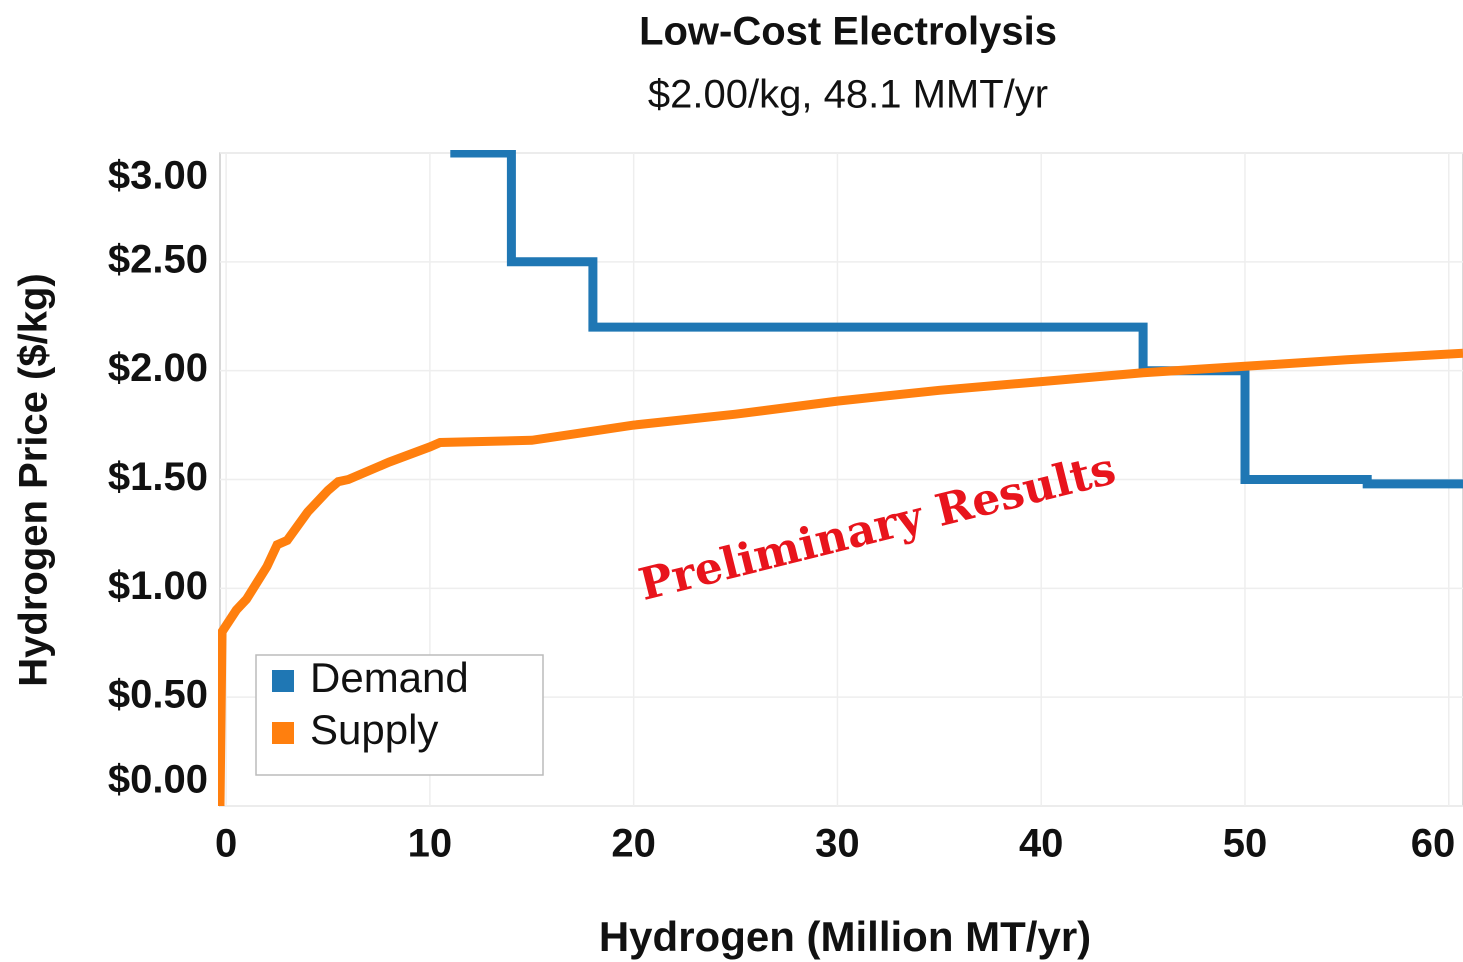 This screenshot has height=962, width=1463. Describe the element at coordinates (389, 677) in the screenshot. I see `legend-label: Demand` at that location.